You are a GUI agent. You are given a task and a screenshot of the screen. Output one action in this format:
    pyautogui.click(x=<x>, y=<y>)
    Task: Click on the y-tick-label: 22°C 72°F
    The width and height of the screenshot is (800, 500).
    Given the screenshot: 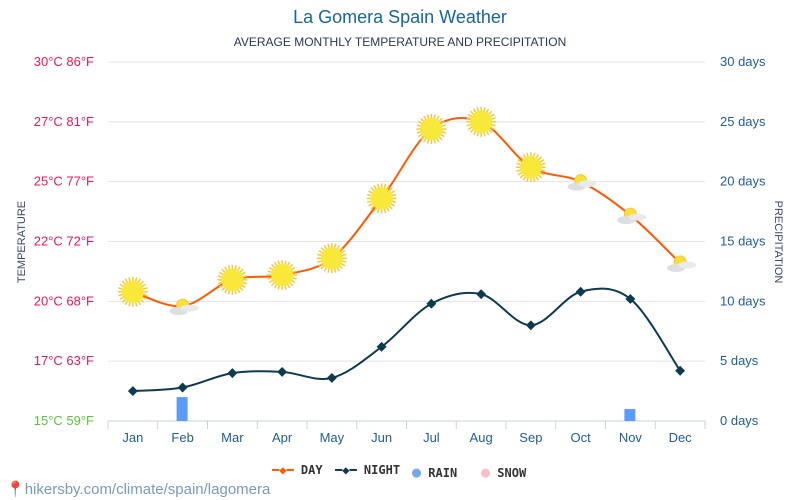 What is the action you would take?
    pyautogui.click(x=64, y=241)
    